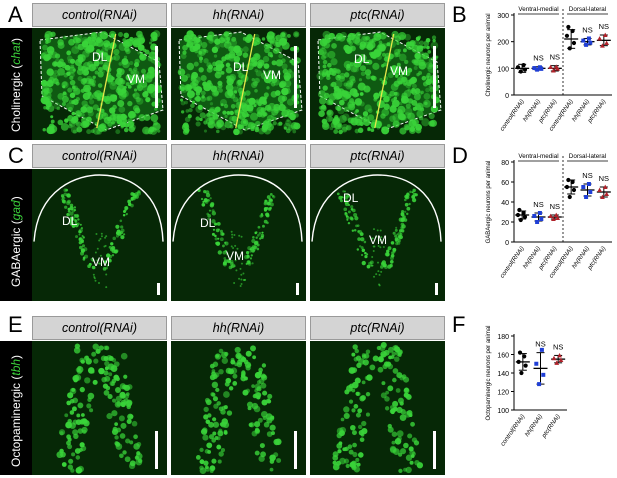 The image size is (617, 478). What do you see at coordinates (505, 203) in the screenshot?
I see `y-tick-label: 40` at bounding box center [505, 203].